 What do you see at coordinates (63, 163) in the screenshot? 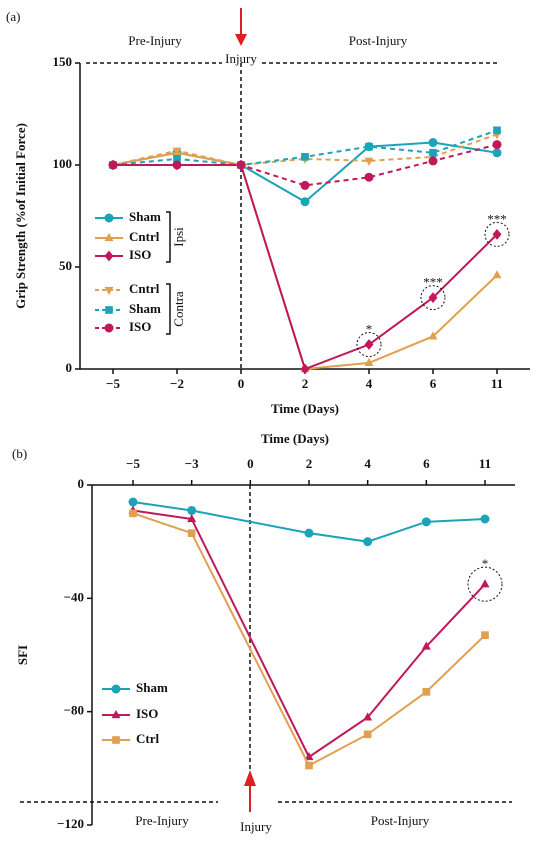
I see `y-tick-label: 100` at bounding box center [63, 163].